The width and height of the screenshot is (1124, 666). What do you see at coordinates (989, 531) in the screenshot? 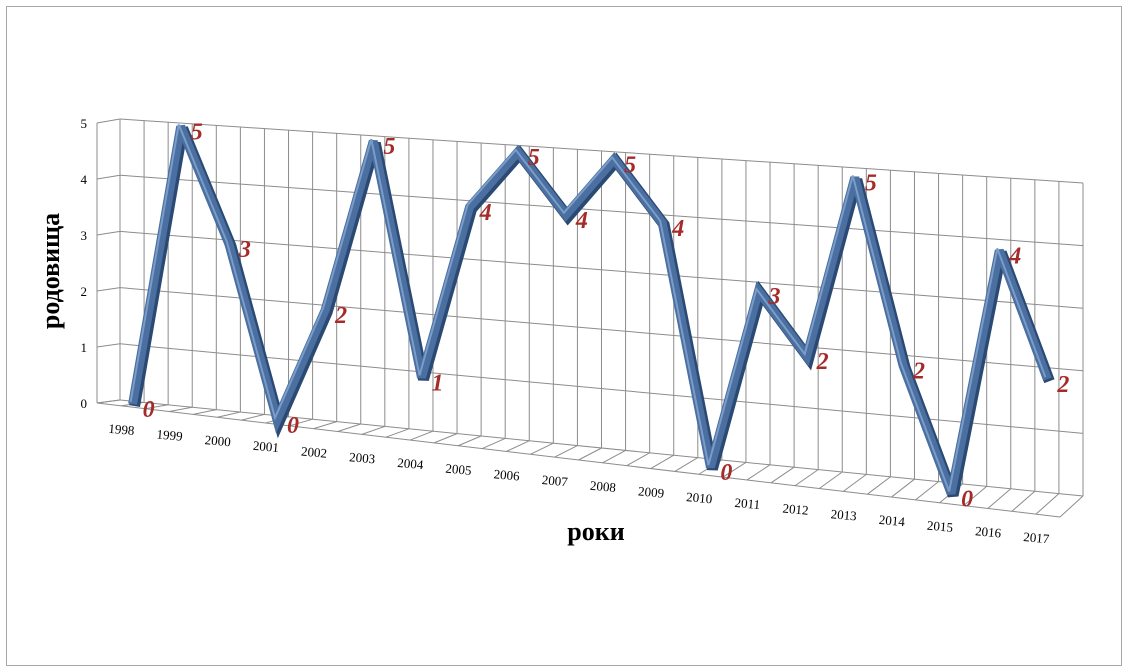
I see `x-tick-label: 2016` at bounding box center [989, 531].